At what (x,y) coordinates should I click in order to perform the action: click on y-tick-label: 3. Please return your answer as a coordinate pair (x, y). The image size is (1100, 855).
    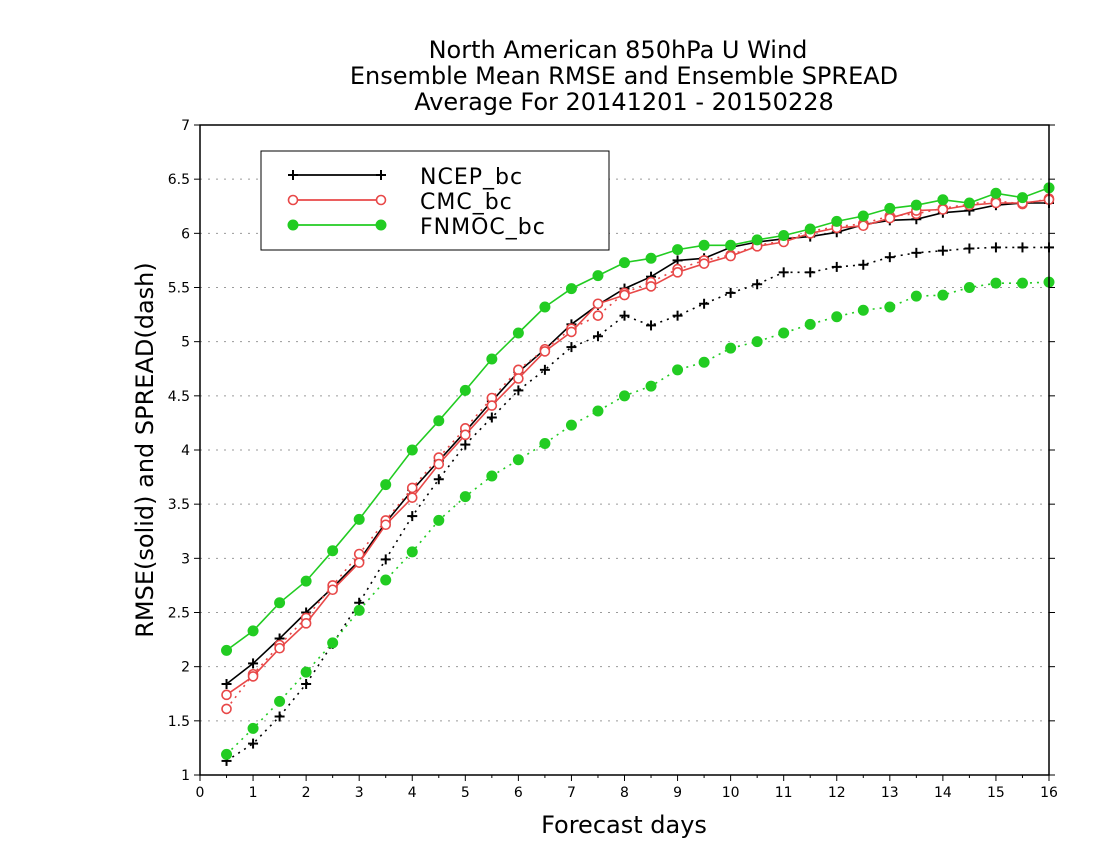
    Looking at the image, I should click on (185, 559).